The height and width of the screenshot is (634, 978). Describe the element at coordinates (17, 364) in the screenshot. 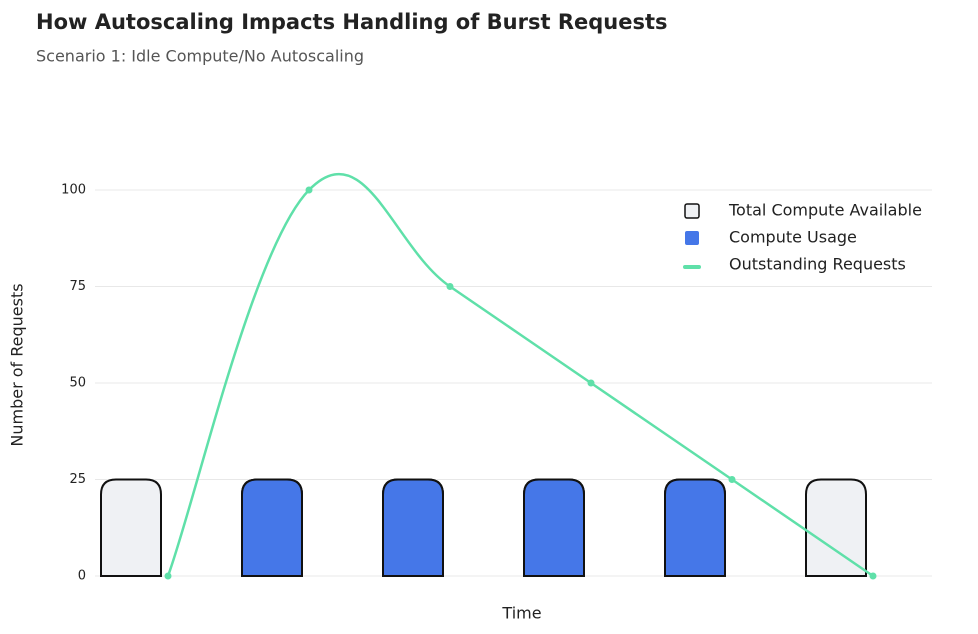

I see `y-axis-label: Number of Requests` at that location.